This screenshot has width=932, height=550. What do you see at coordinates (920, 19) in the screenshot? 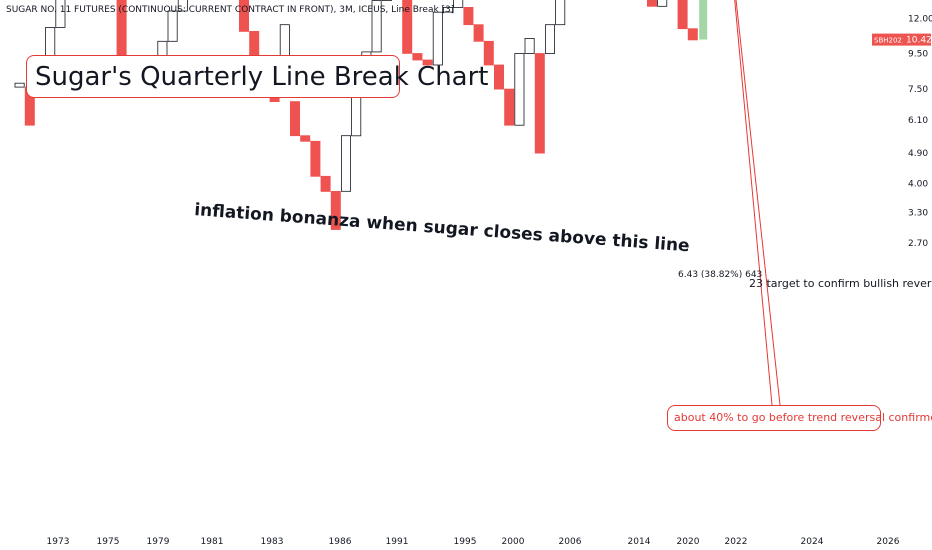
I see `y-tick-label: 12.00` at bounding box center [920, 19].